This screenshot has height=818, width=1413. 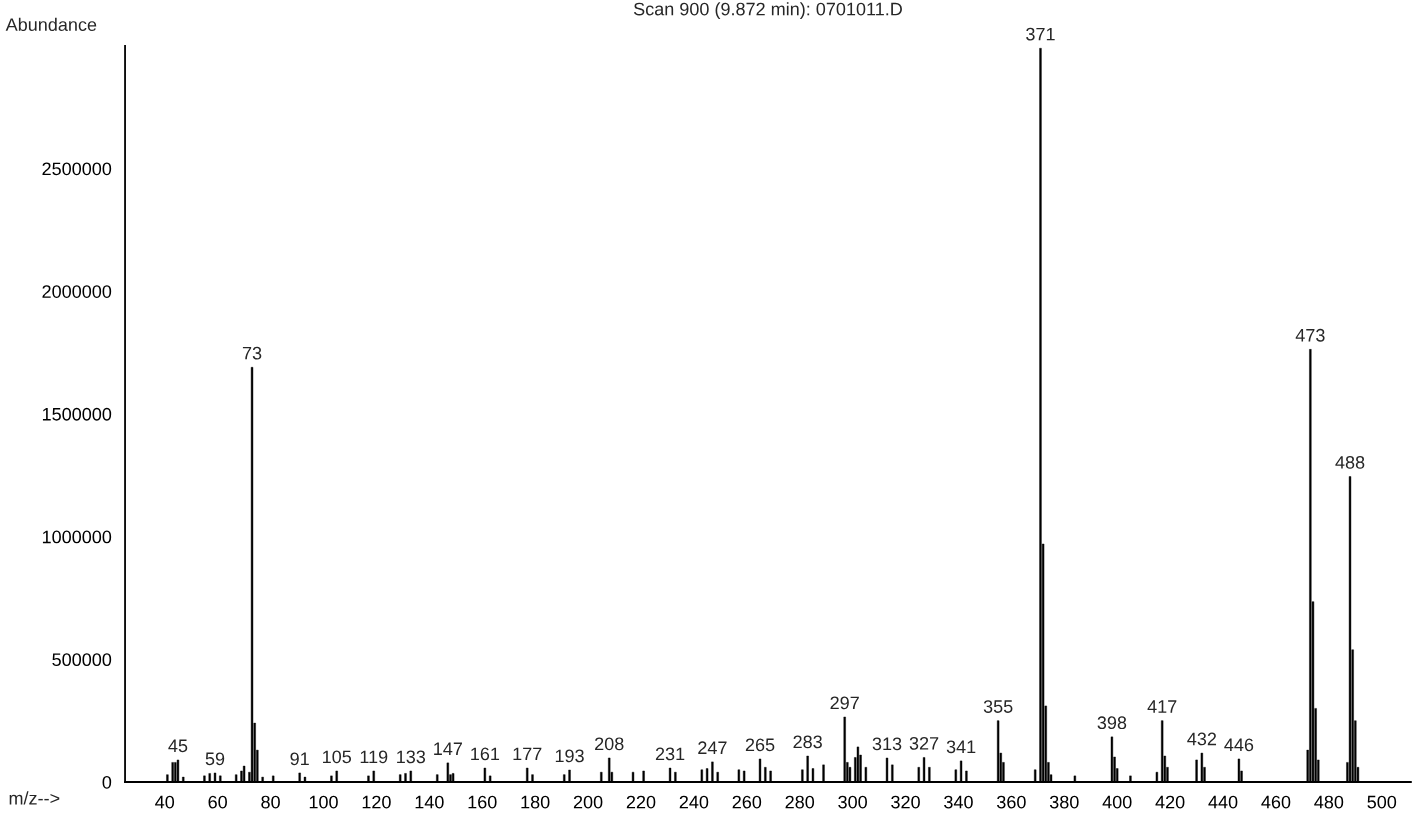 I want to click on annotation: 265, so click(x=760, y=745).